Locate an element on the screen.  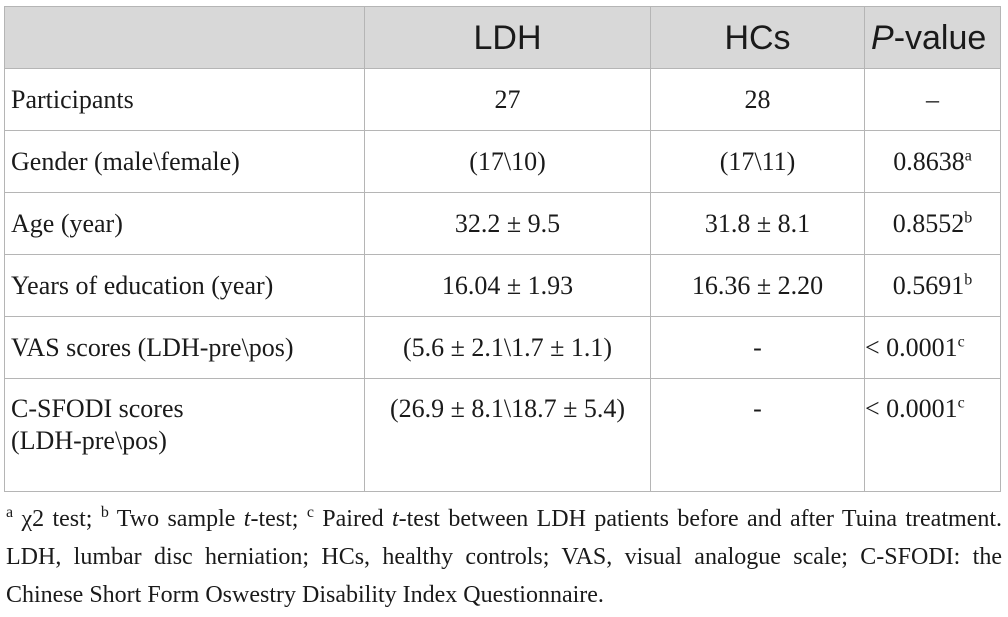
row-label-line2: (LDH-pre\pos) is located at coordinates (89, 440).